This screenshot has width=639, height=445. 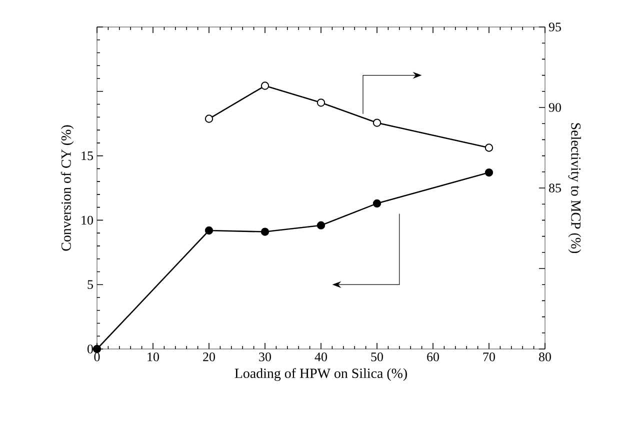 I want to click on x-tick-label: 0, so click(x=97, y=357).